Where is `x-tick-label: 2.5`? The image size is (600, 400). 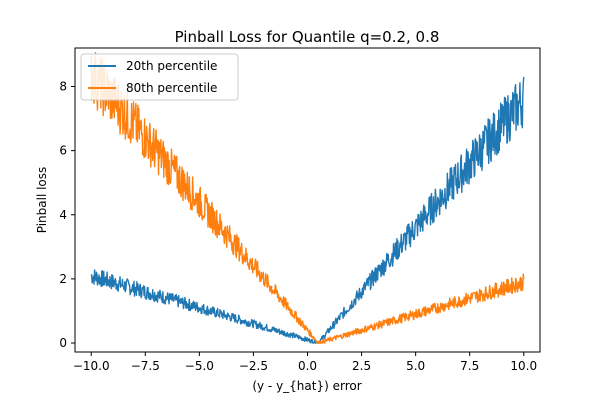 x-tick-label: 2.5 is located at coordinates (361, 366).